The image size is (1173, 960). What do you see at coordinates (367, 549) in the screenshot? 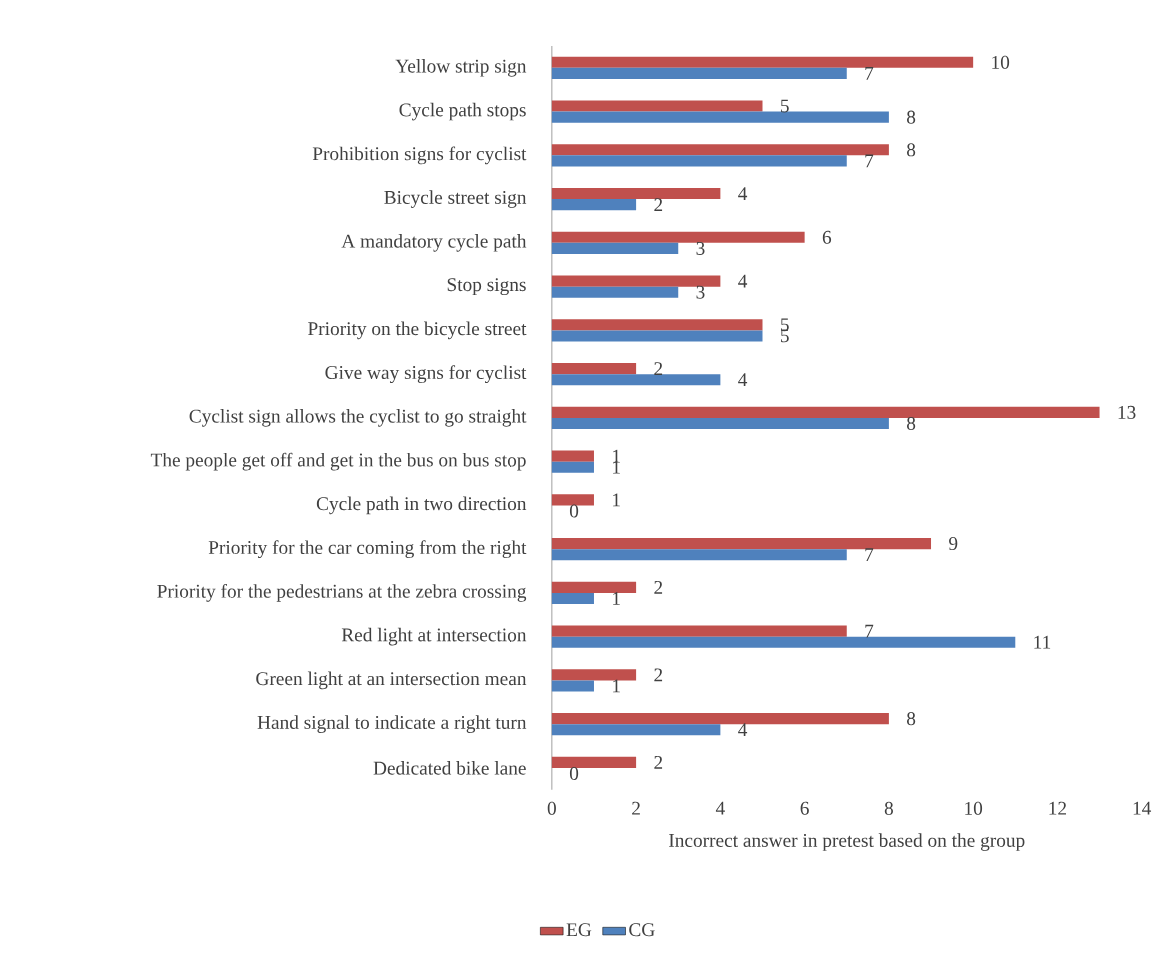
I see `y-tick-label: Priority for the car coming from the right` at bounding box center [367, 549].